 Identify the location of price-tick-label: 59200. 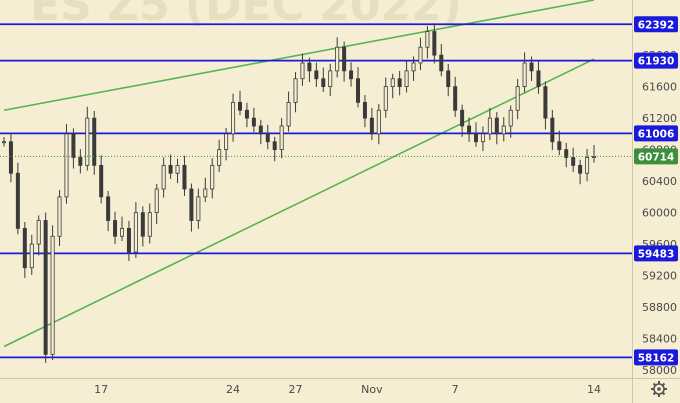
(659, 276).